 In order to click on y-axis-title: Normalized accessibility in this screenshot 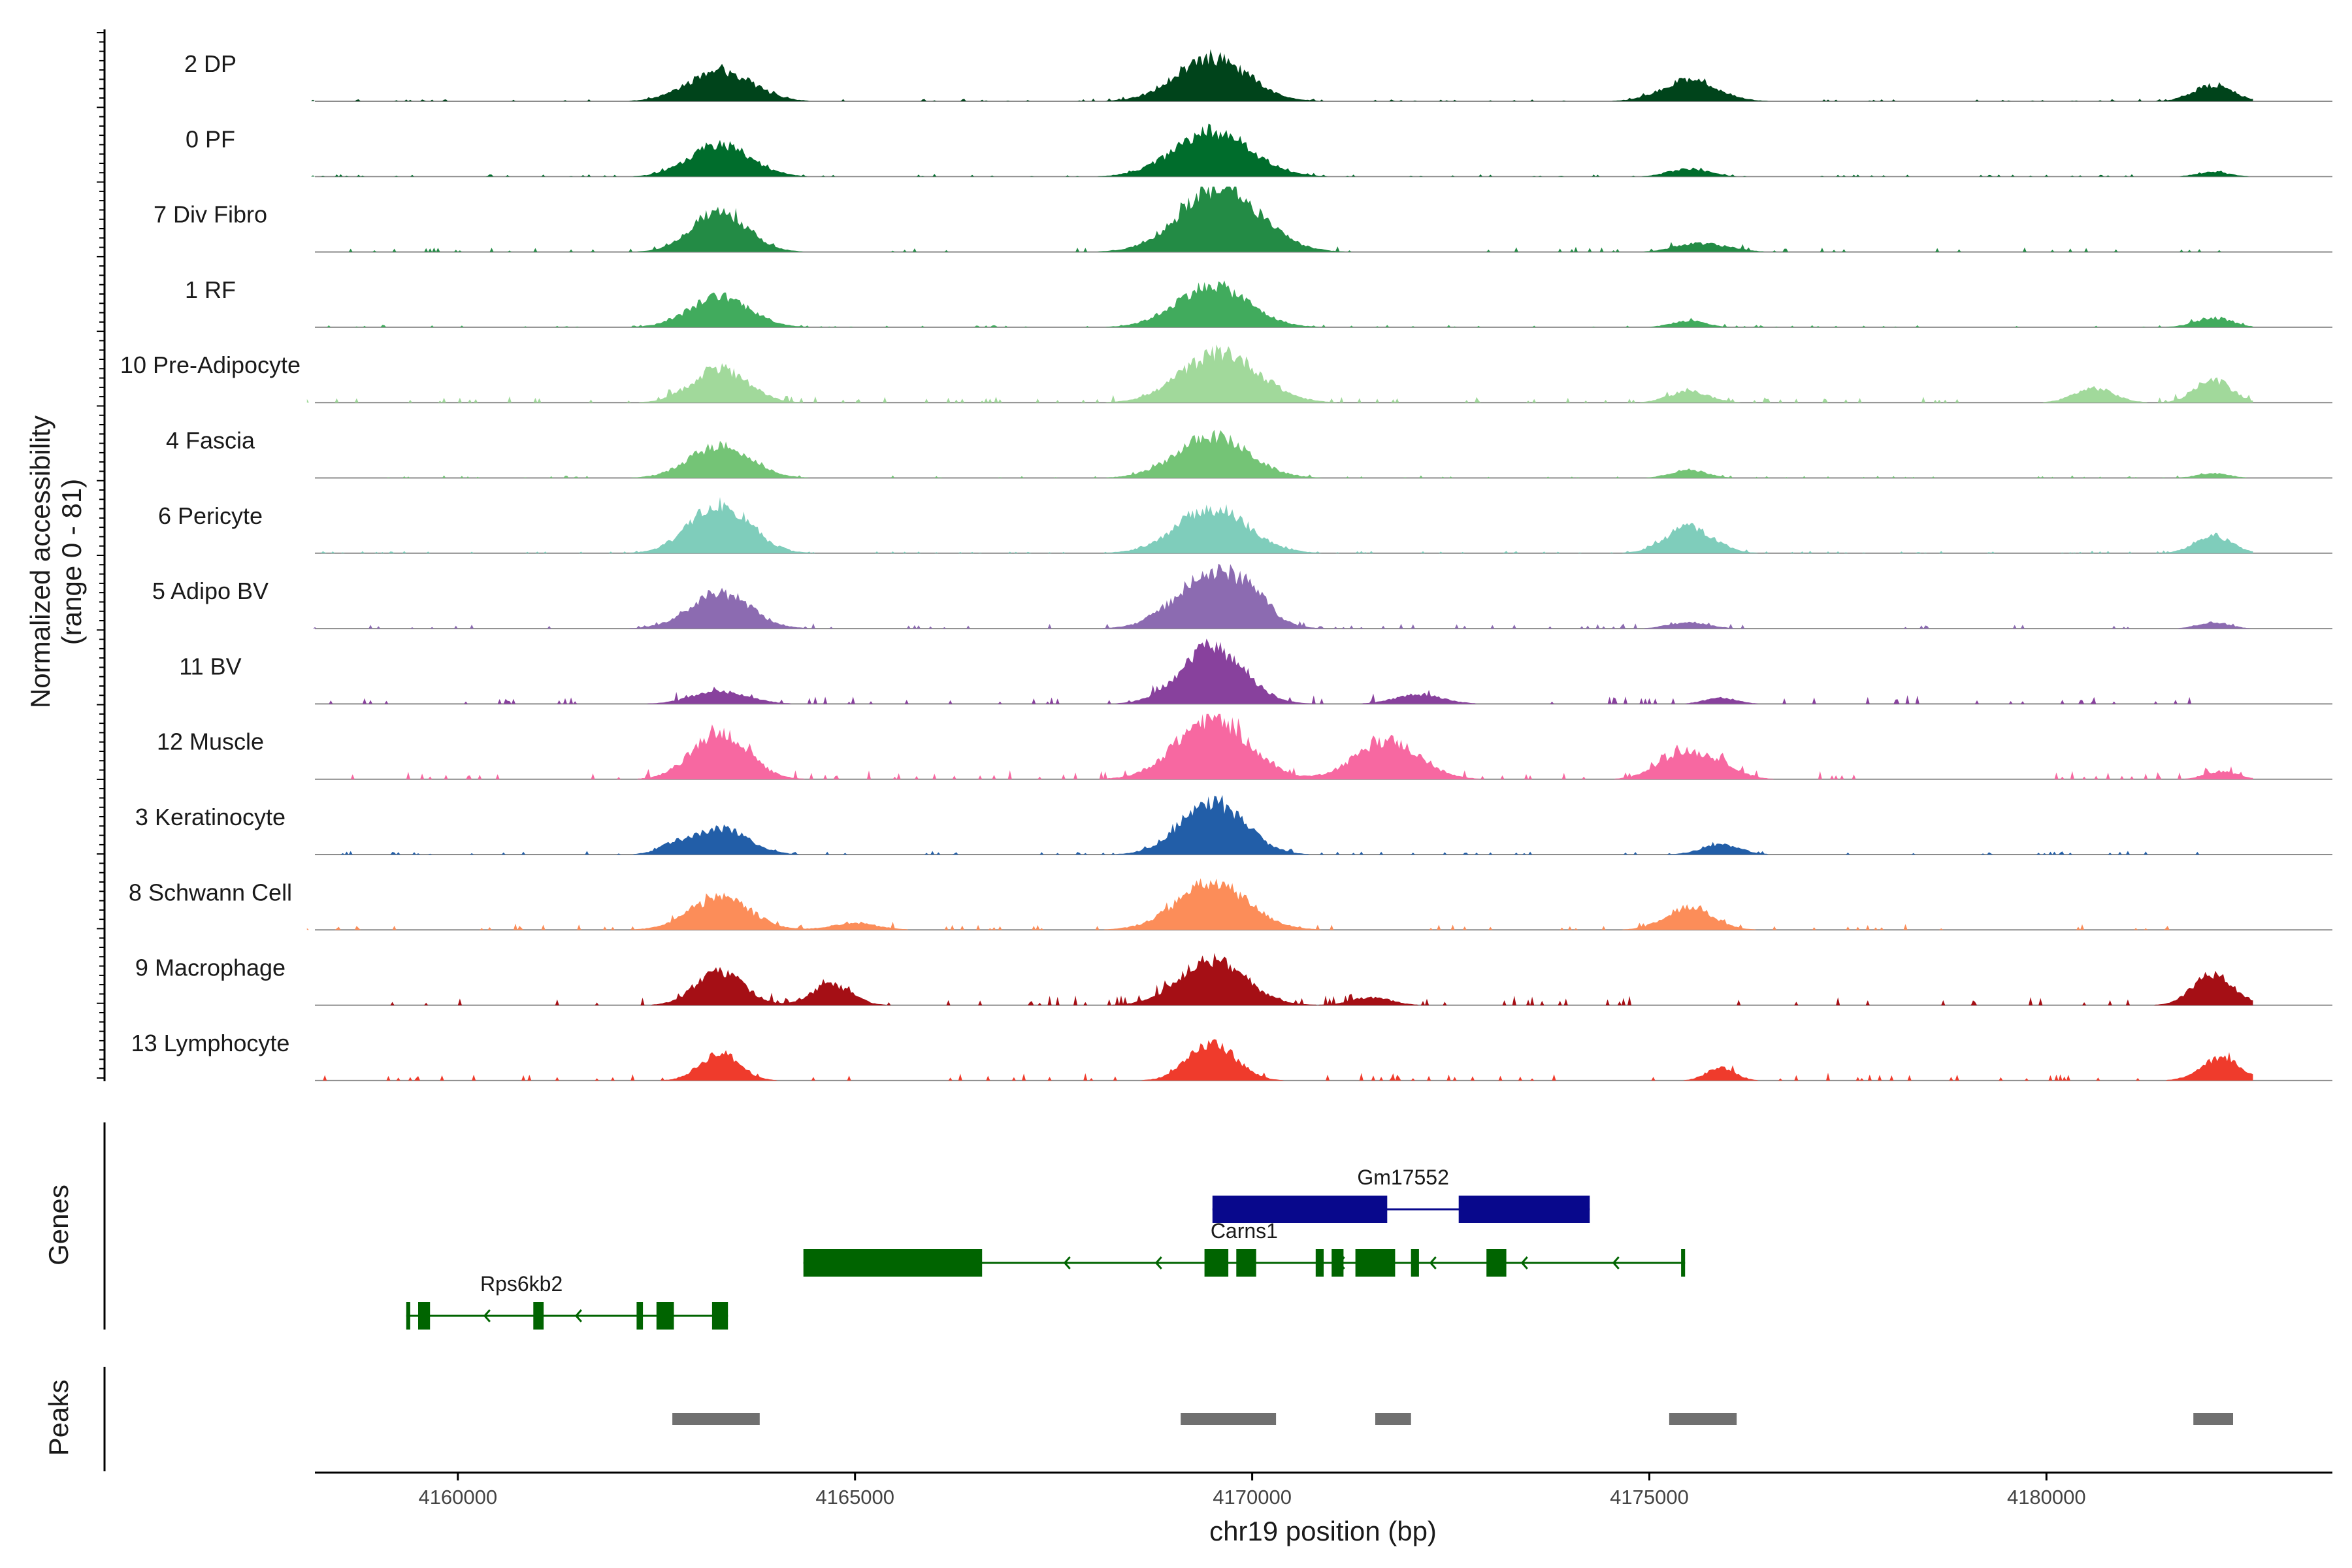, I will do `click(40, 562)`.